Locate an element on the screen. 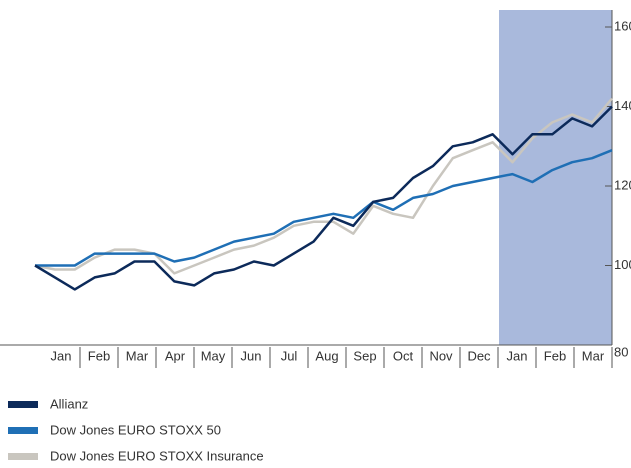 The image size is (631, 468). y-tick-label: 140 is located at coordinates (622, 105).